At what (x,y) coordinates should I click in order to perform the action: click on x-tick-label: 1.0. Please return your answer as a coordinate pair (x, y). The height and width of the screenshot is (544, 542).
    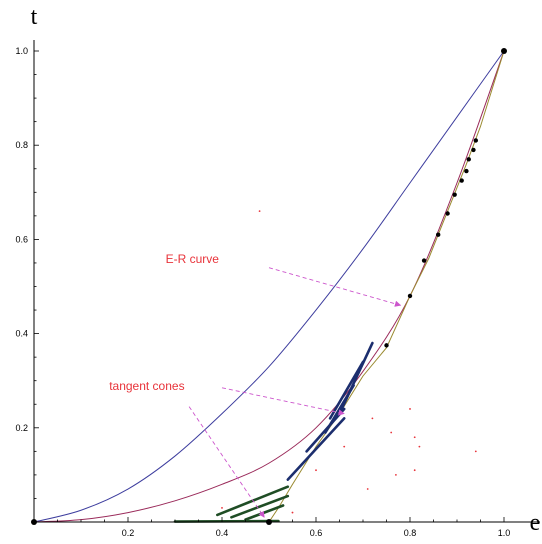
    Looking at the image, I should click on (504, 533).